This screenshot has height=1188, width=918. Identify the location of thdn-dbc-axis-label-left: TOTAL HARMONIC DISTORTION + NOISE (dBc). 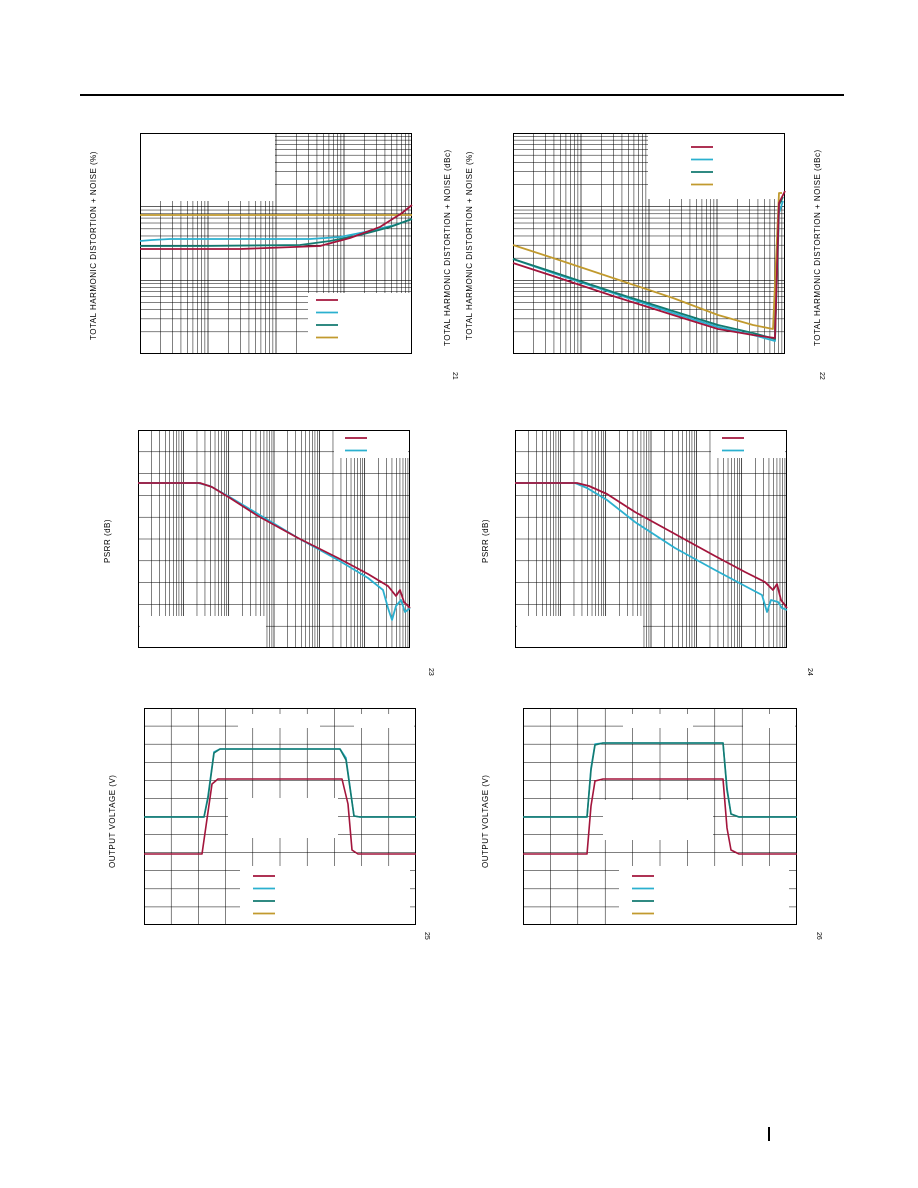
(447, 247).